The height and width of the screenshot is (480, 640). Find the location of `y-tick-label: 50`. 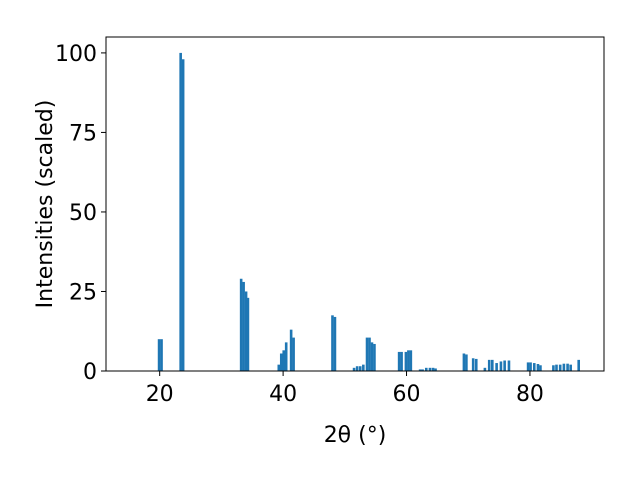

y-tick-label: 50 is located at coordinates (83, 213).